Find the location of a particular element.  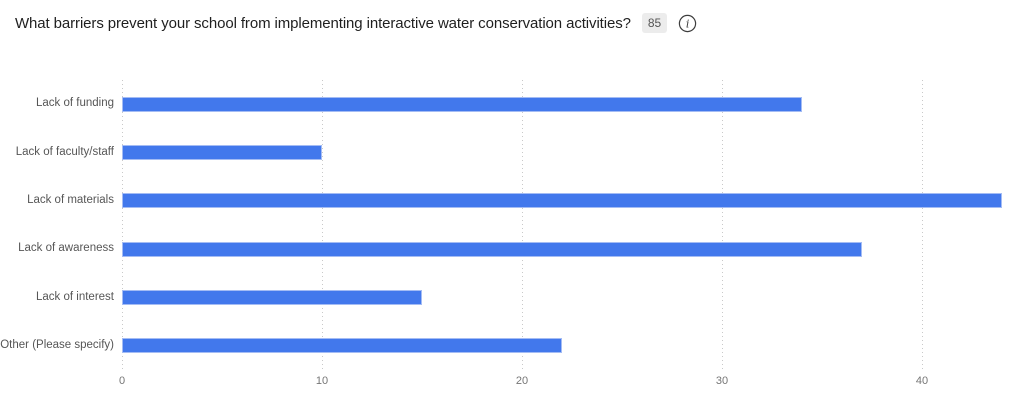

category-label: Lack of interest is located at coordinates (75, 296).